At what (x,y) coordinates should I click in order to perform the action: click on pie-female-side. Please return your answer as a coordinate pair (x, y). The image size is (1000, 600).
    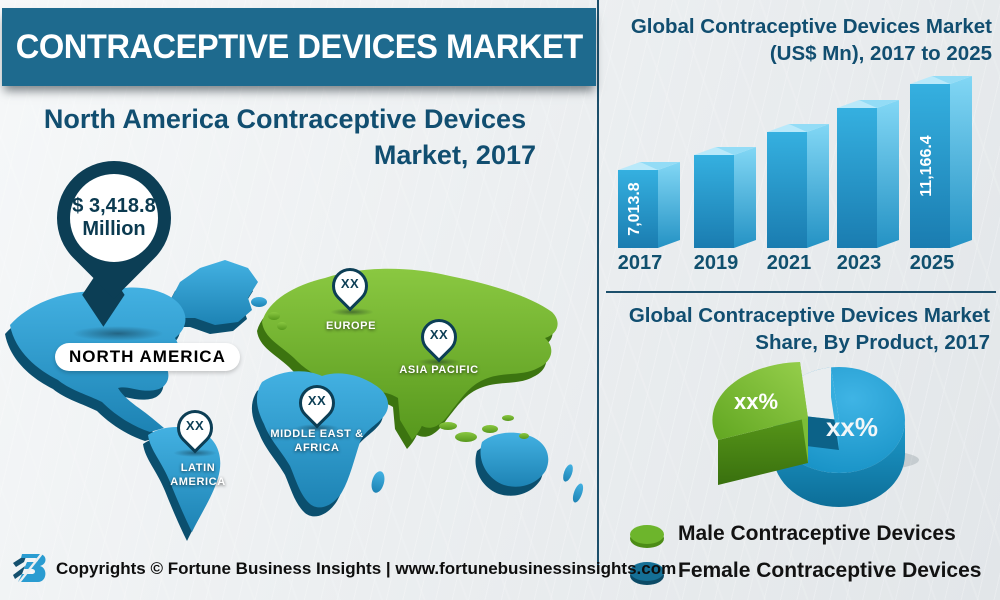
    Looking at the image, I should click on (839, 463).